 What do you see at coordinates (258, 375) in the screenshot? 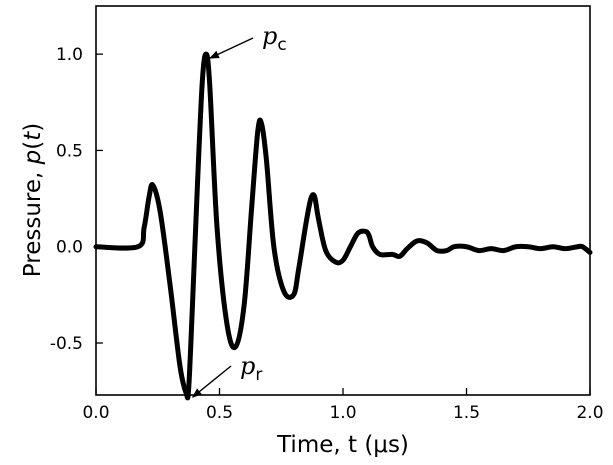
I see `rarefaction-peak-subscript: r` at bounding box center [258, 375].